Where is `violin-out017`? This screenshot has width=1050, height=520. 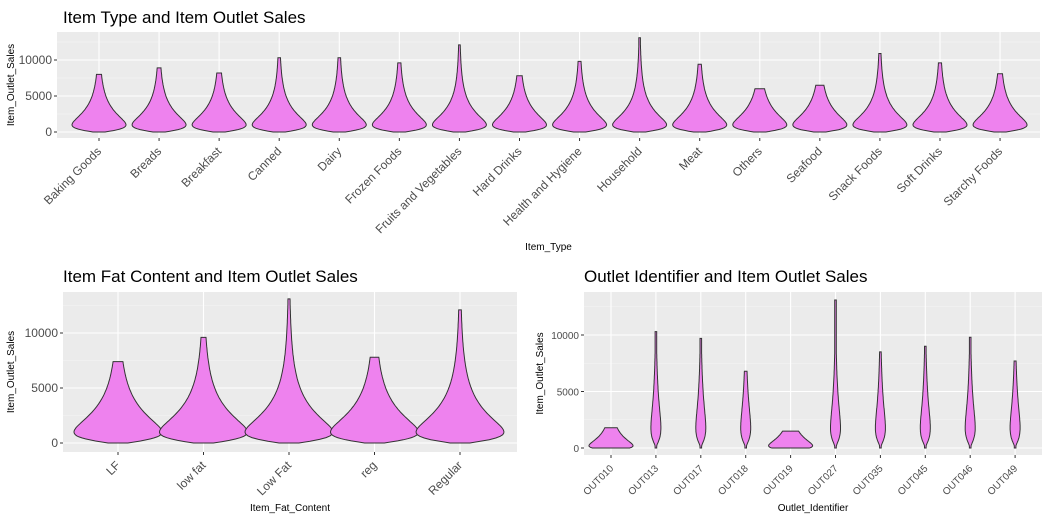 violin-out017 is located at coordinates (701, 393).